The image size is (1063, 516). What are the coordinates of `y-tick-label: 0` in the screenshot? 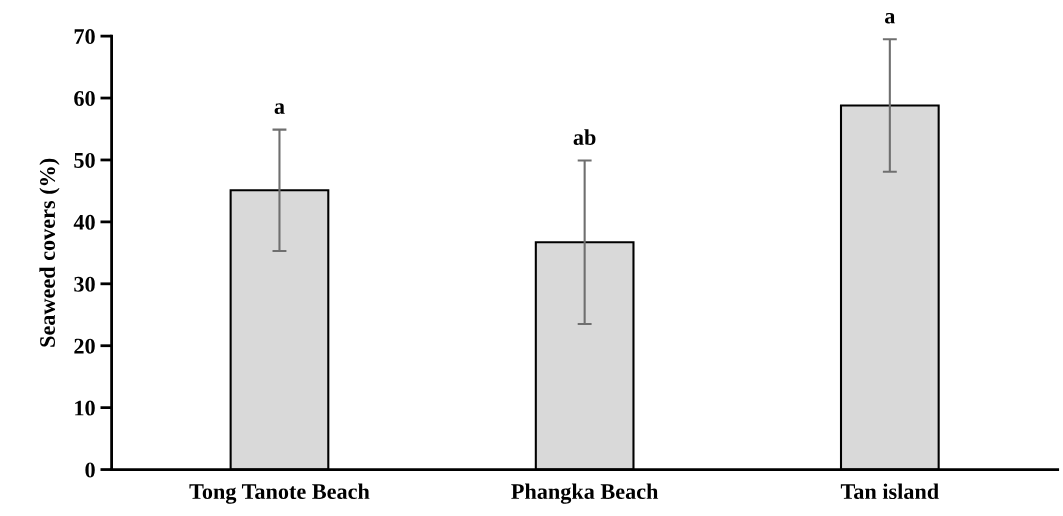 It's located at (90, 470).